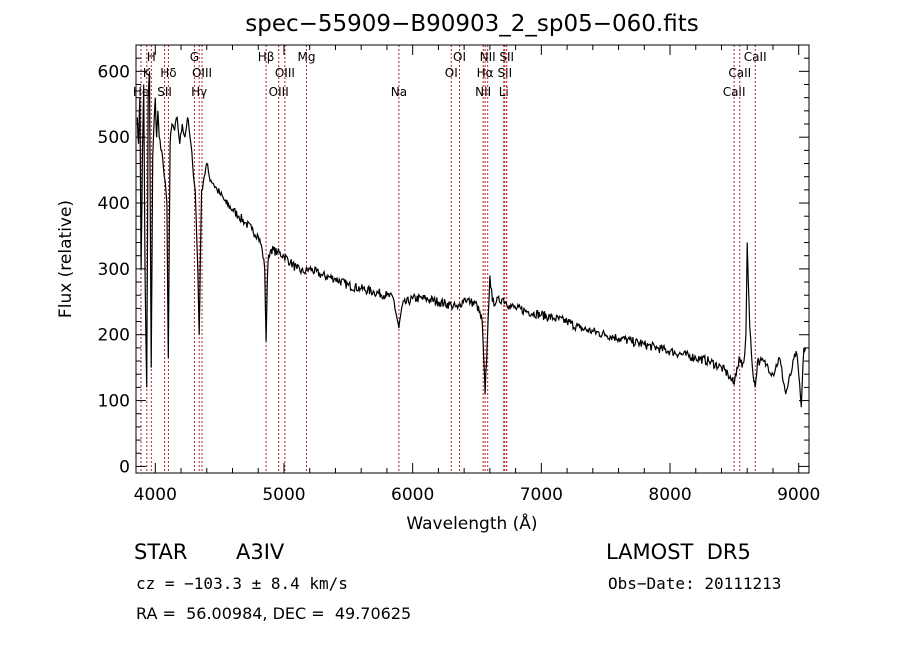 The image size is (900, 649). Describe the element at coordinates (114, 402) in the screenshot. I see `y-tick-label-1: 100` at that location.